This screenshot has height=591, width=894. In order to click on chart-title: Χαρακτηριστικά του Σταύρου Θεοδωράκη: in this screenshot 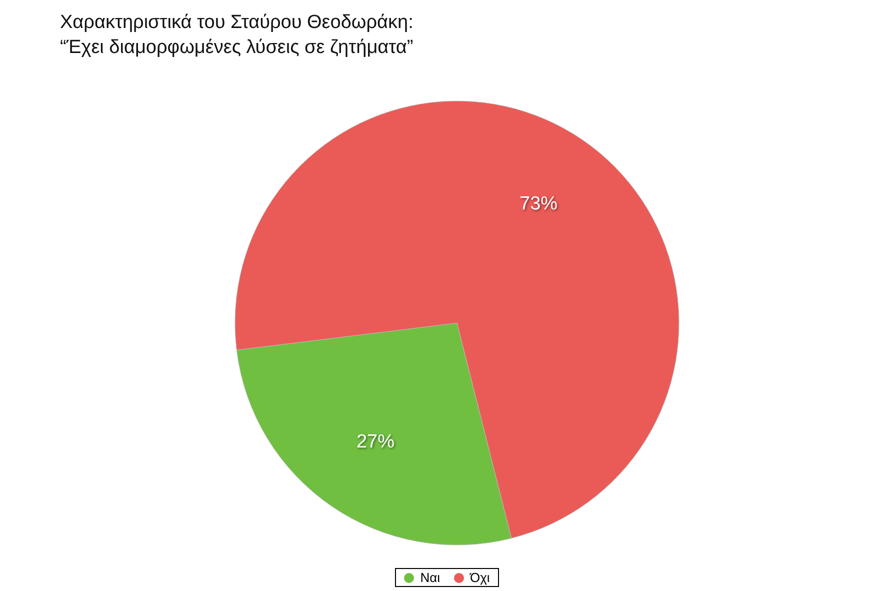, I will do `click(237, 23)`.